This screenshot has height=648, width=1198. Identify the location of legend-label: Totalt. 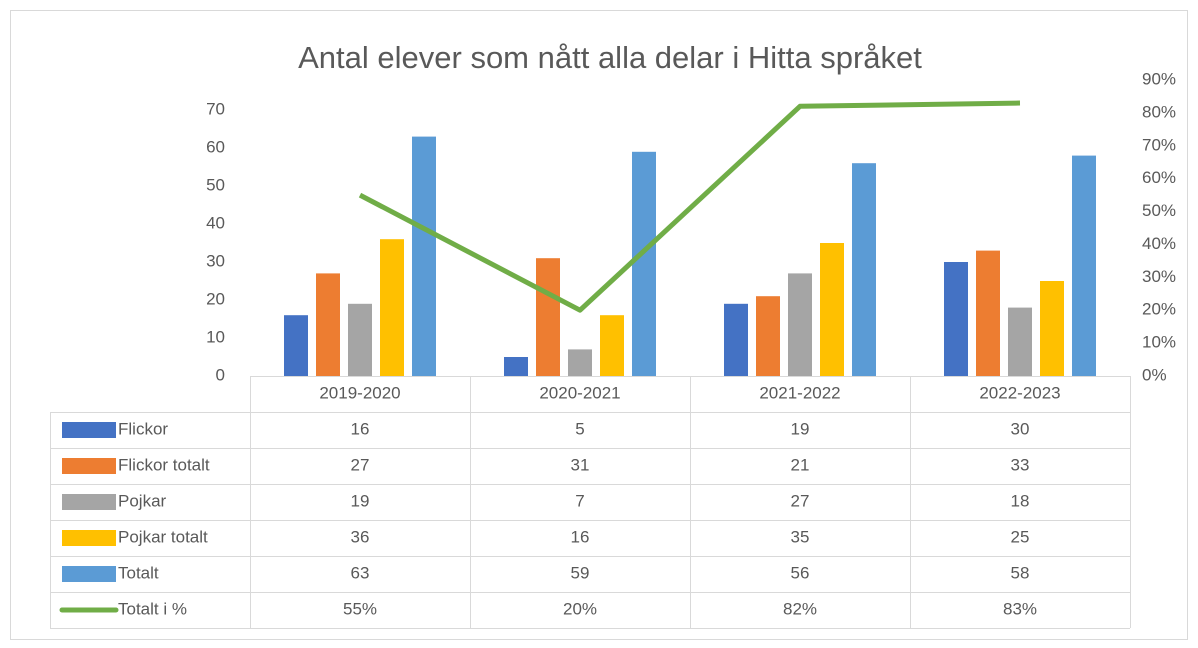
(138, 572).